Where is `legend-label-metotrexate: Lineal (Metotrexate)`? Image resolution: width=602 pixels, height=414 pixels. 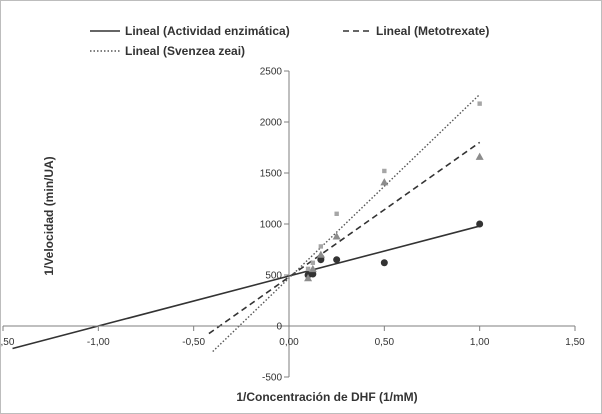
legend-label-metotrexate: Lineal (Metotrexate) is located at coordinates (432, 31).